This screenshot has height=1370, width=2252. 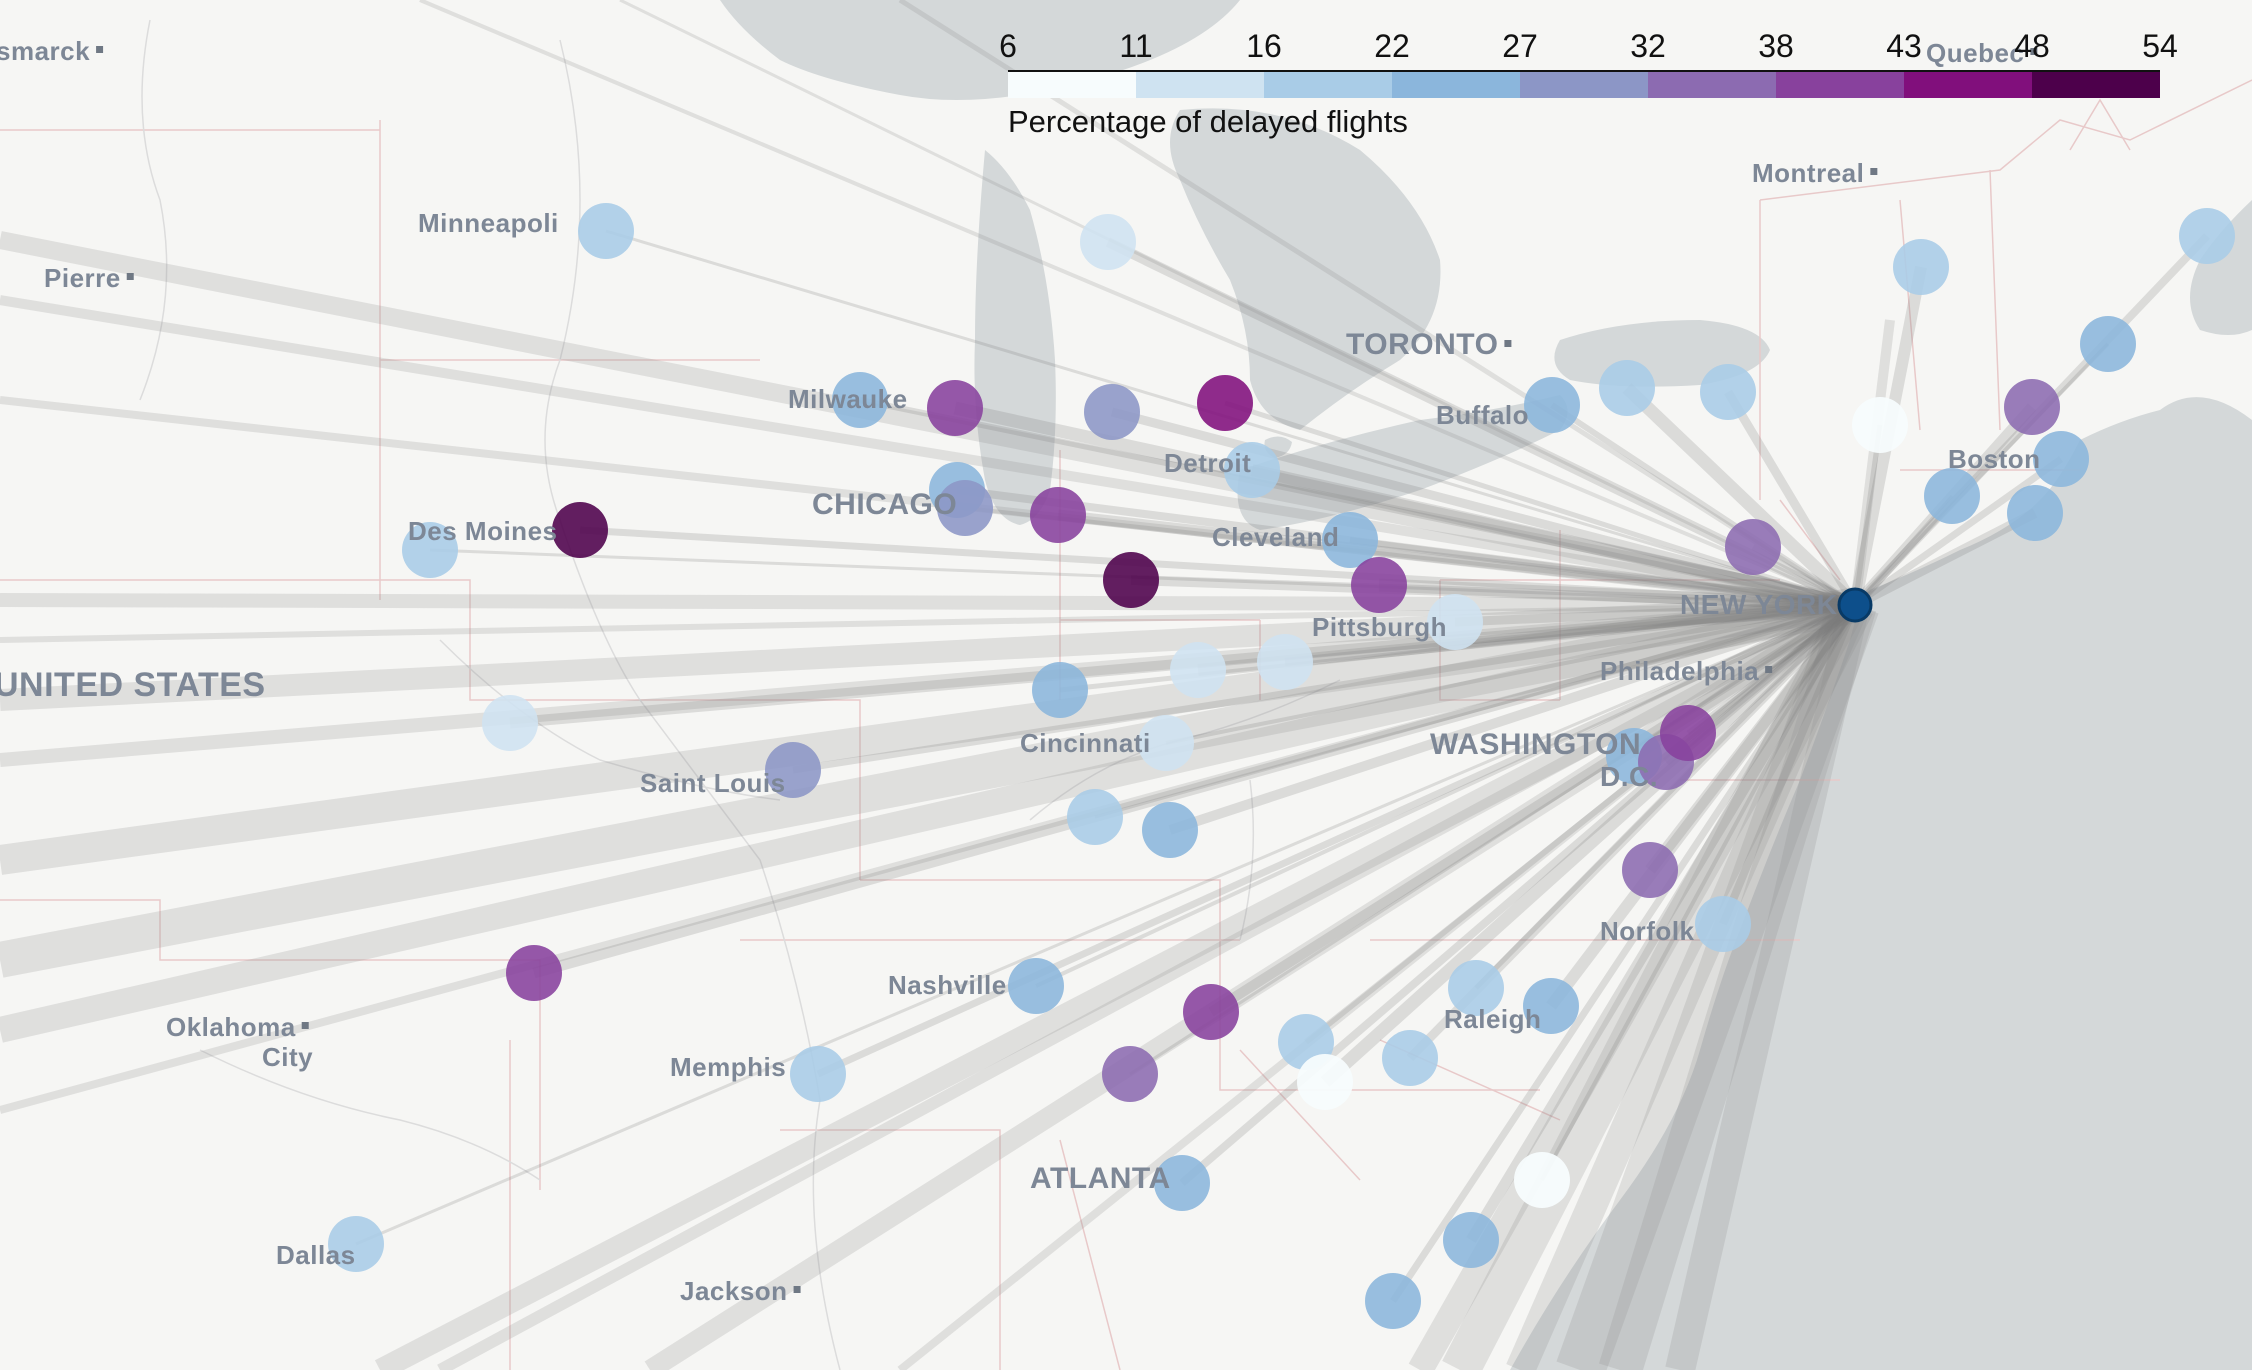 What do you see at coordinates (82, 278) in the screenshot?
I see `place-label-pierre: Pierre` at bounding box center [82, 278].